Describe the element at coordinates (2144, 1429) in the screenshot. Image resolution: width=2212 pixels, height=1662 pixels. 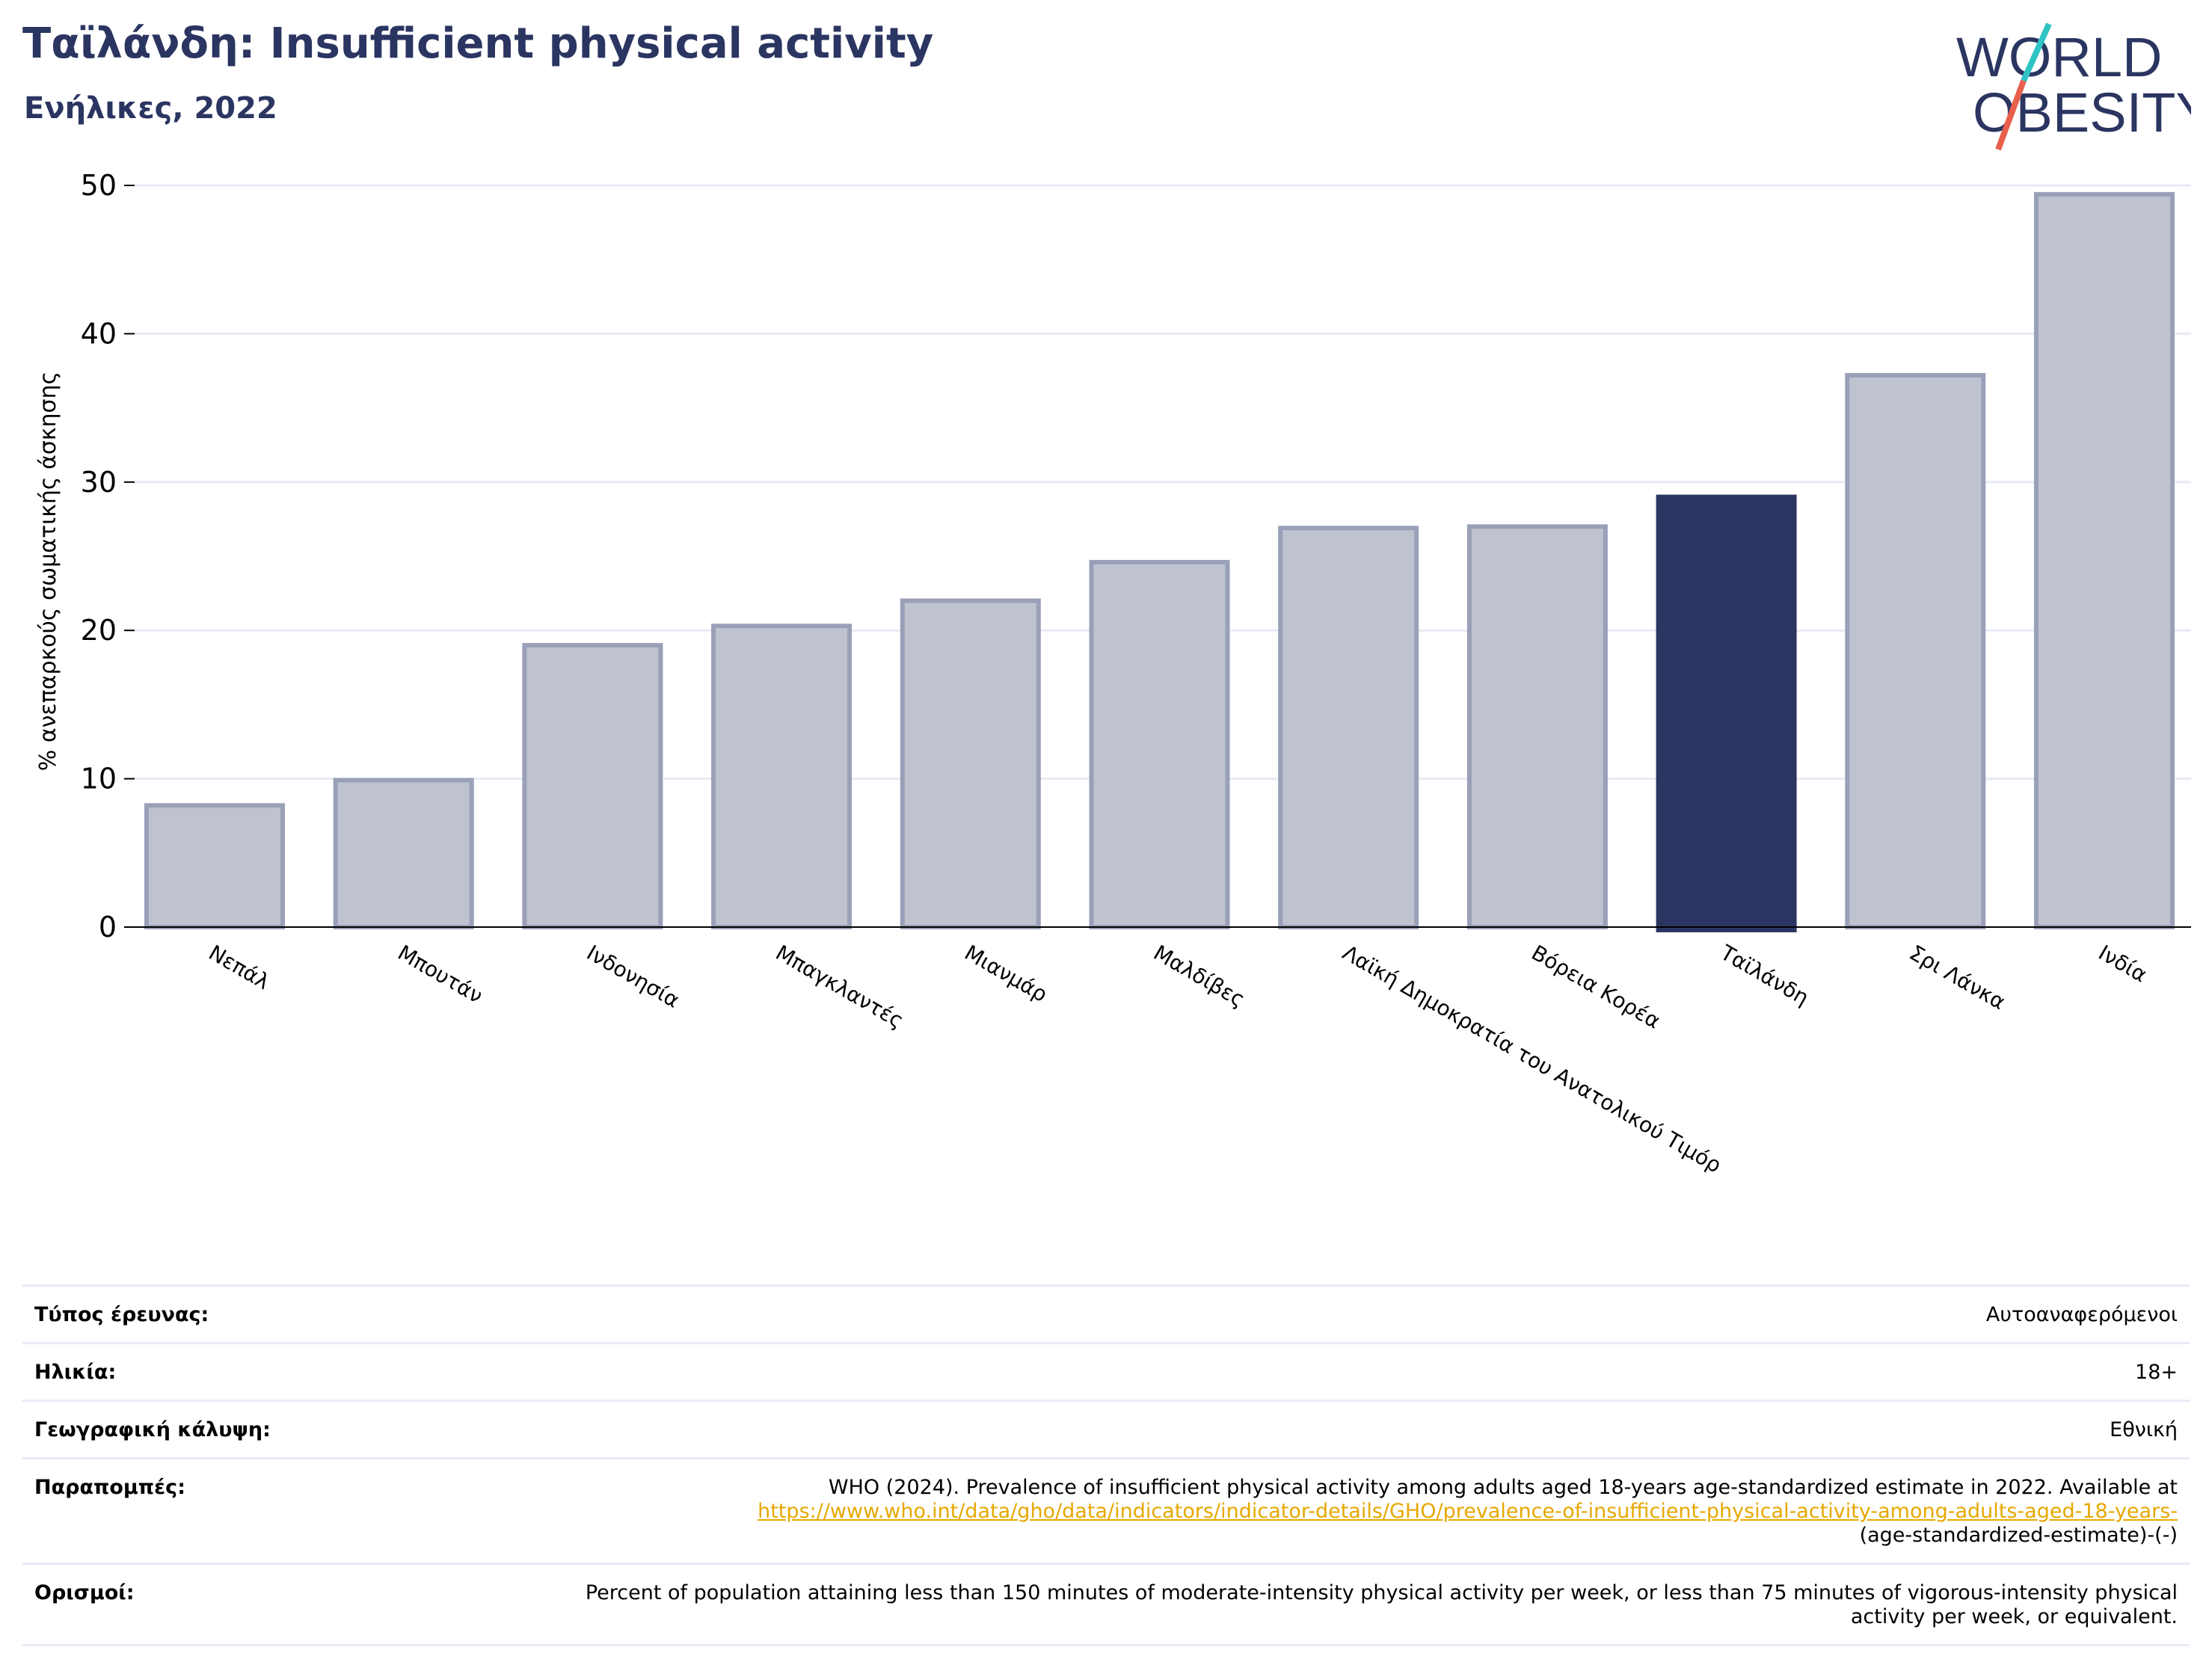
I see `metadata-value: Εθνική` at that location.